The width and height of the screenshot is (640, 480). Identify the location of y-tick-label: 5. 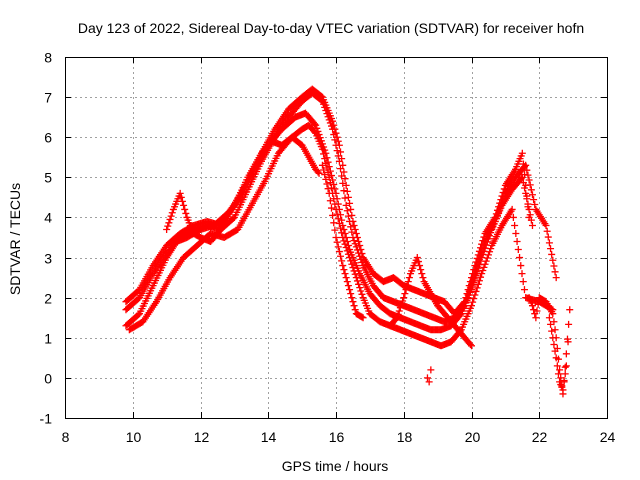
(48, 178).